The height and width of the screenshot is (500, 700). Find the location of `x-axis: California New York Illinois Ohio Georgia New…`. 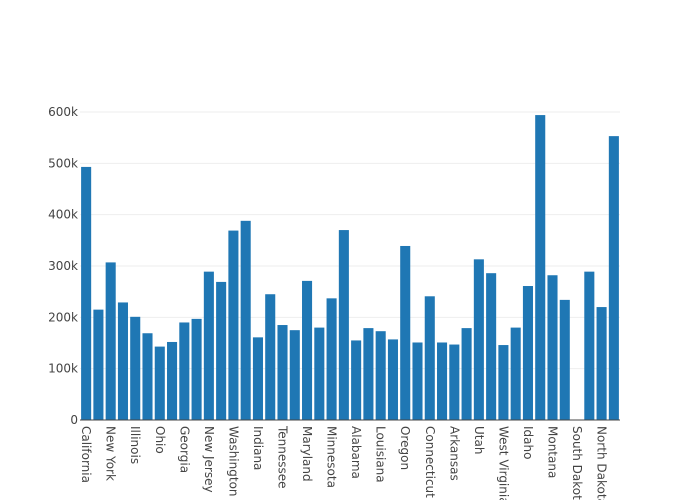

x-axis: California New York Illinois Ohio Georgia New… is located at coordinates (349, 459).